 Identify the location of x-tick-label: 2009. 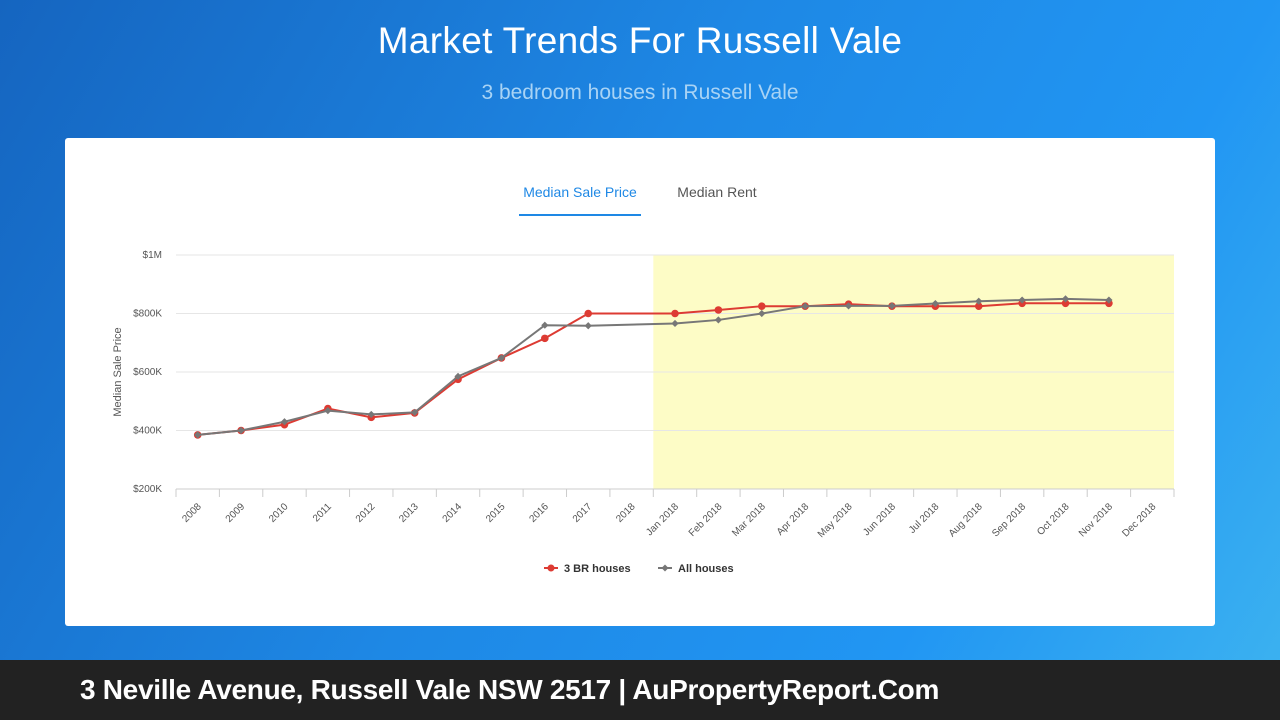
(236, 513).